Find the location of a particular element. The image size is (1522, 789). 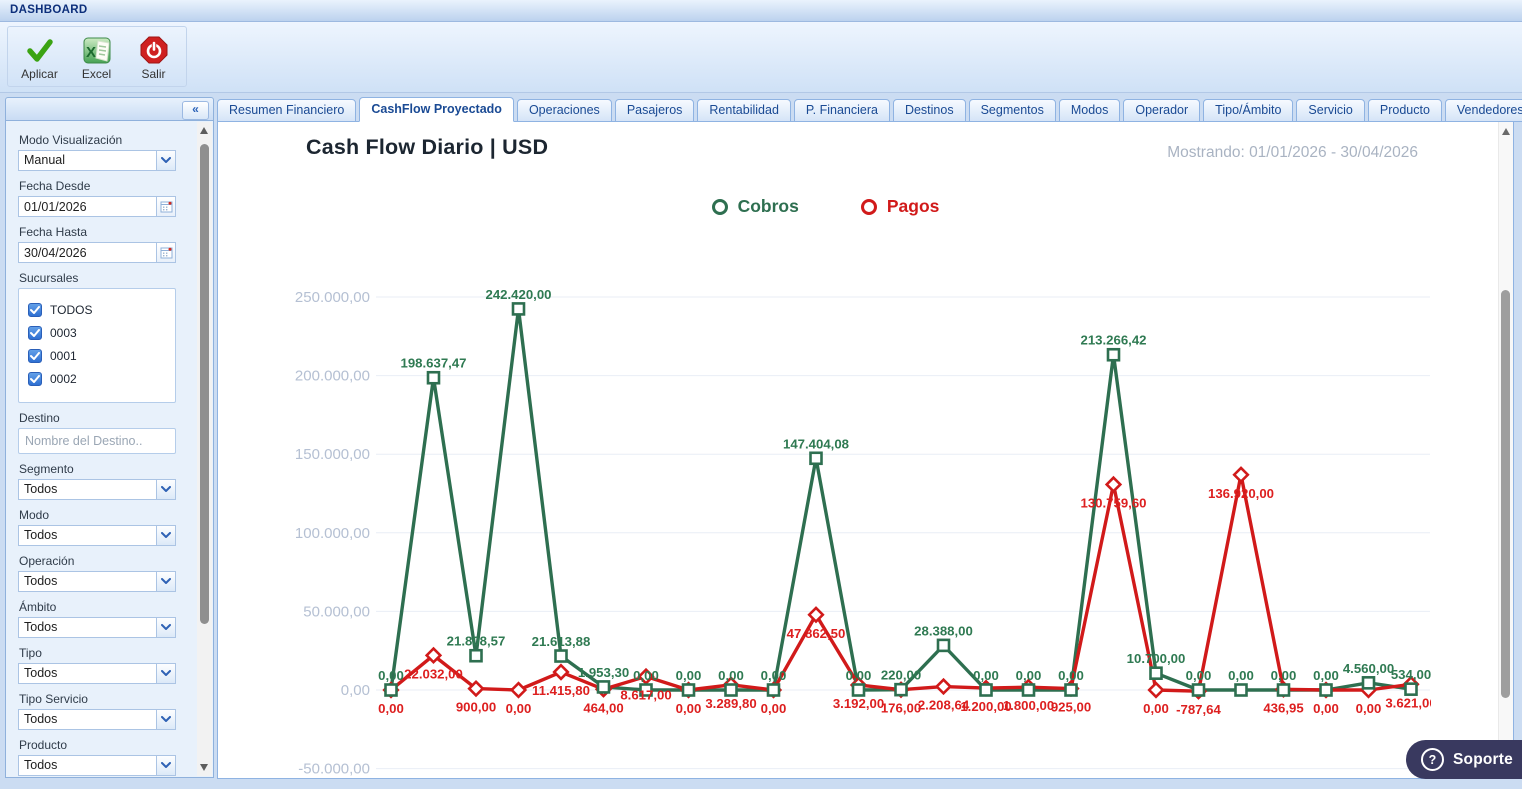

tab-cashflow-proyectado: CashFlow Proyectado is located at coordinates (436, 109).